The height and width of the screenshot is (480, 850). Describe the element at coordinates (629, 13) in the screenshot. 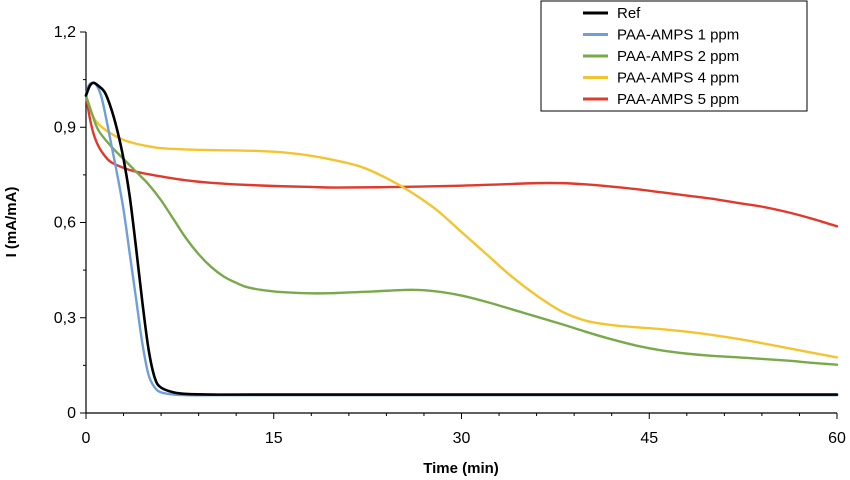

I see `legend-label: Ref` at that location.